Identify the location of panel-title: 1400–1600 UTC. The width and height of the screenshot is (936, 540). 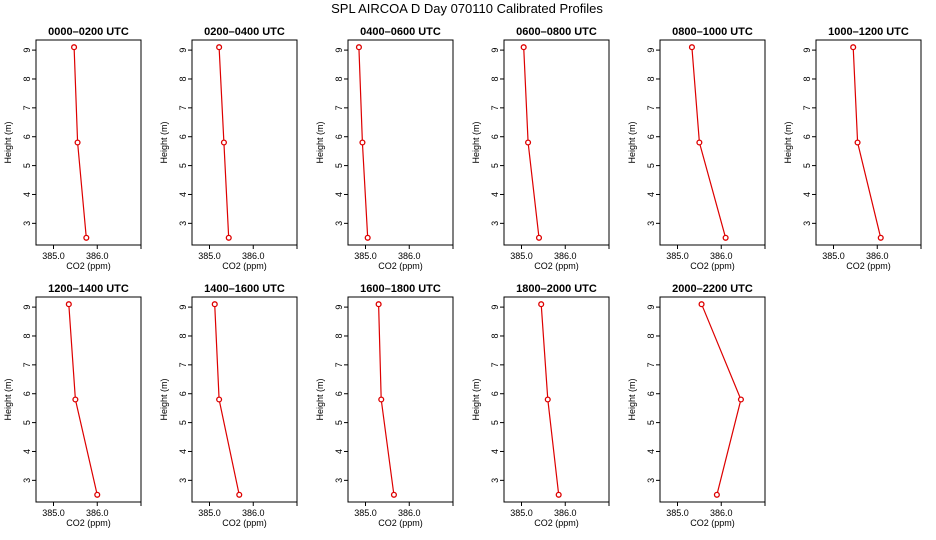
(244, 289).